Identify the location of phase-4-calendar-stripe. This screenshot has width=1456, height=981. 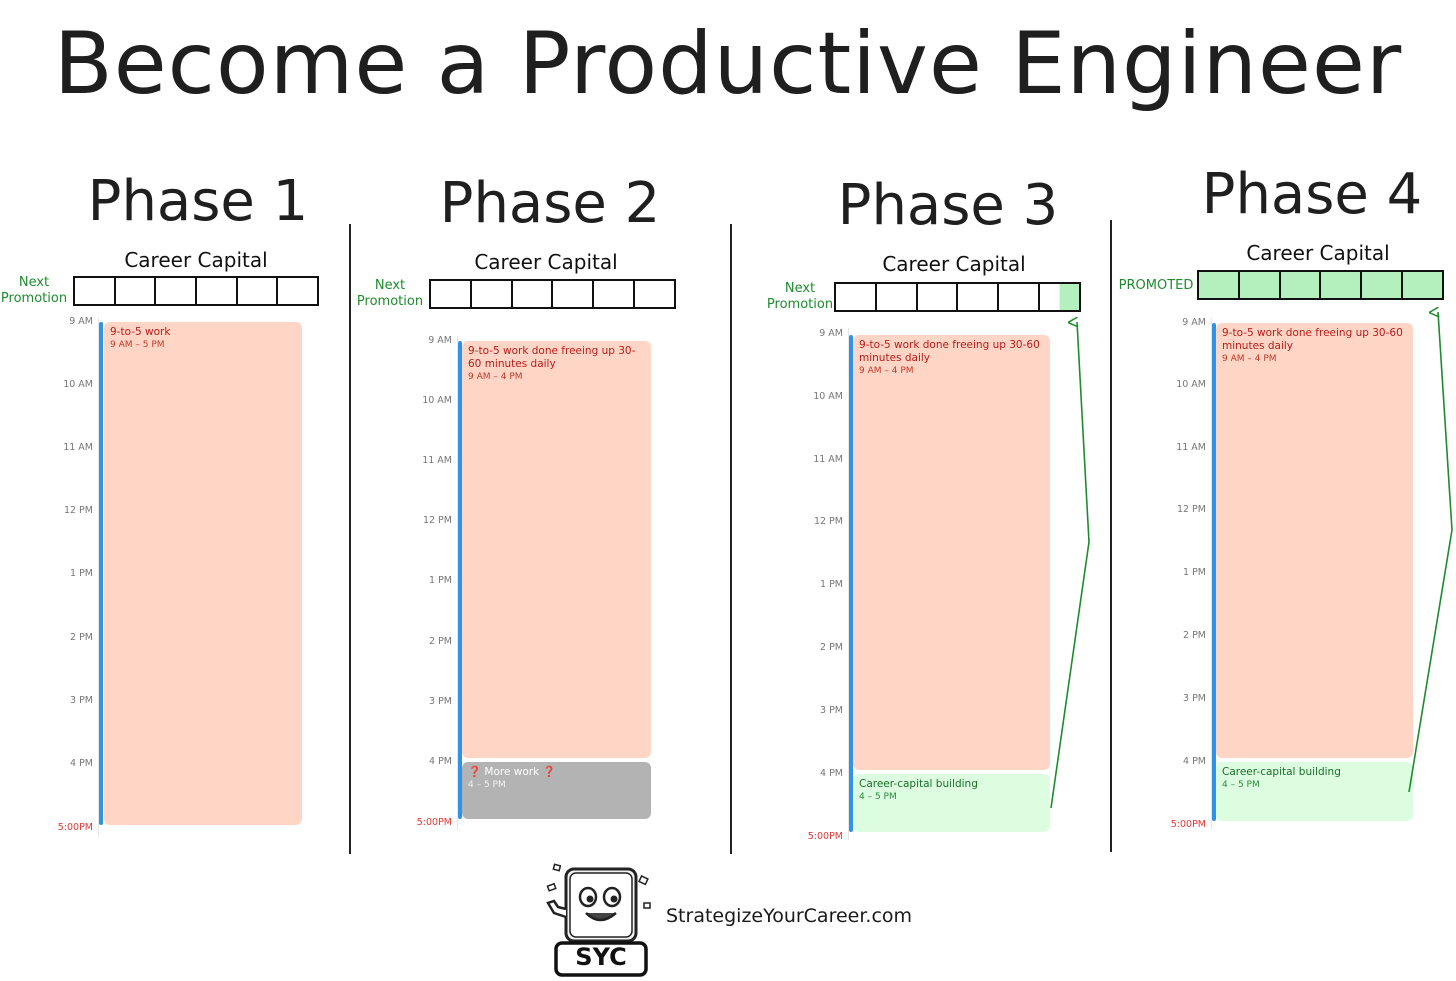
(1214, 572).